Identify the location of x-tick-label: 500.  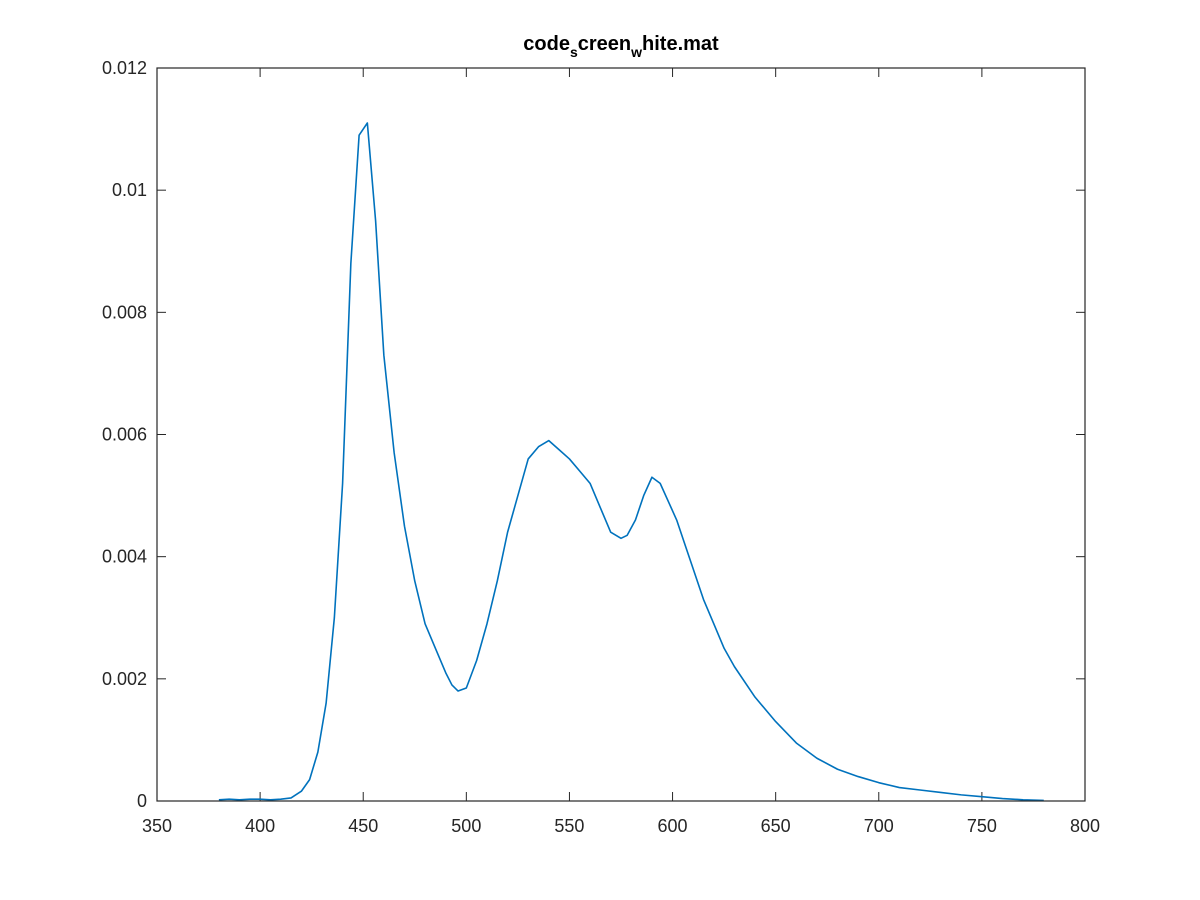
(466, 826).